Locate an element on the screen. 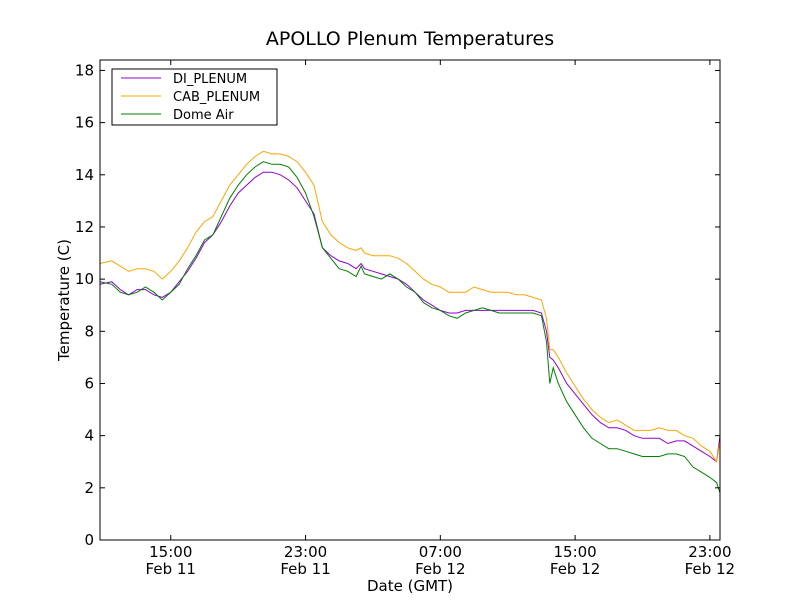 This screenshot has height=600, width=800. x-tick-label-time: 07:00 is located at coordinates (440, 552).